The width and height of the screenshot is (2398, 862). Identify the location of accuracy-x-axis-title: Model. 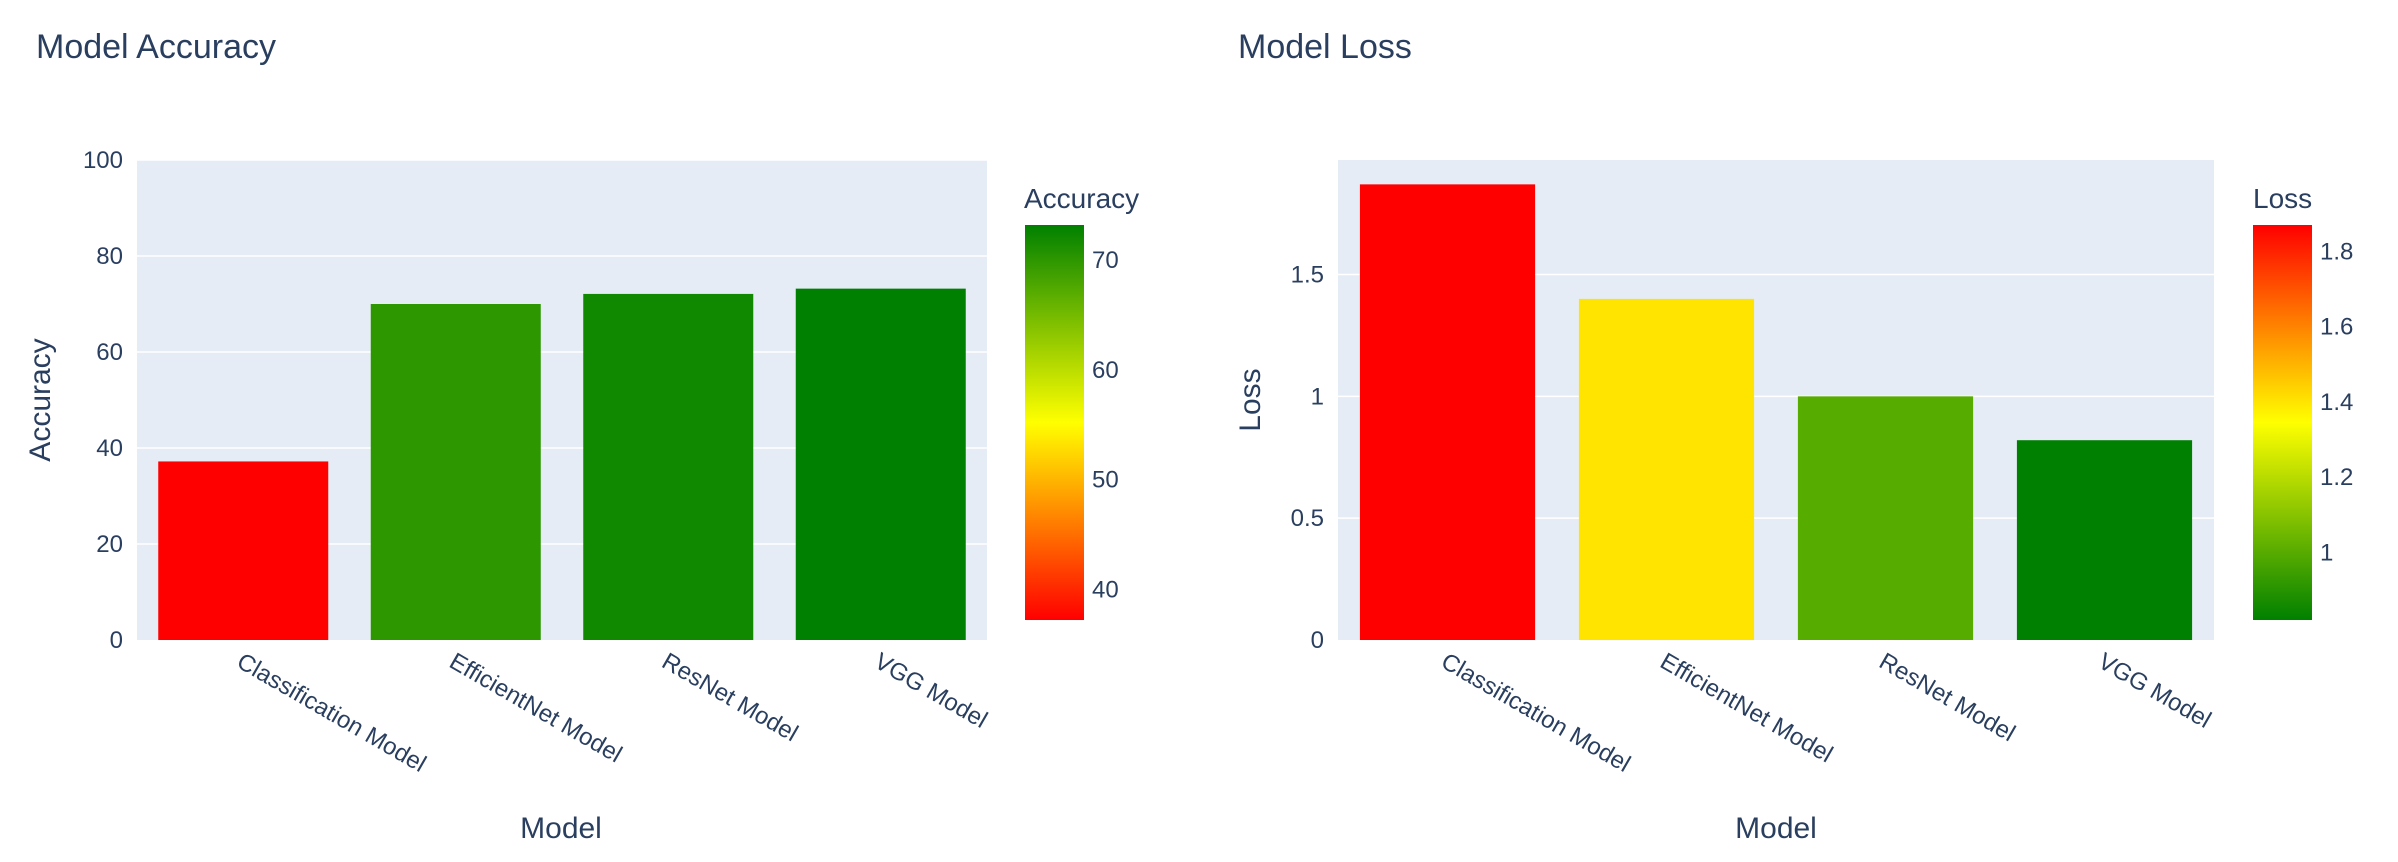
(561, 828).